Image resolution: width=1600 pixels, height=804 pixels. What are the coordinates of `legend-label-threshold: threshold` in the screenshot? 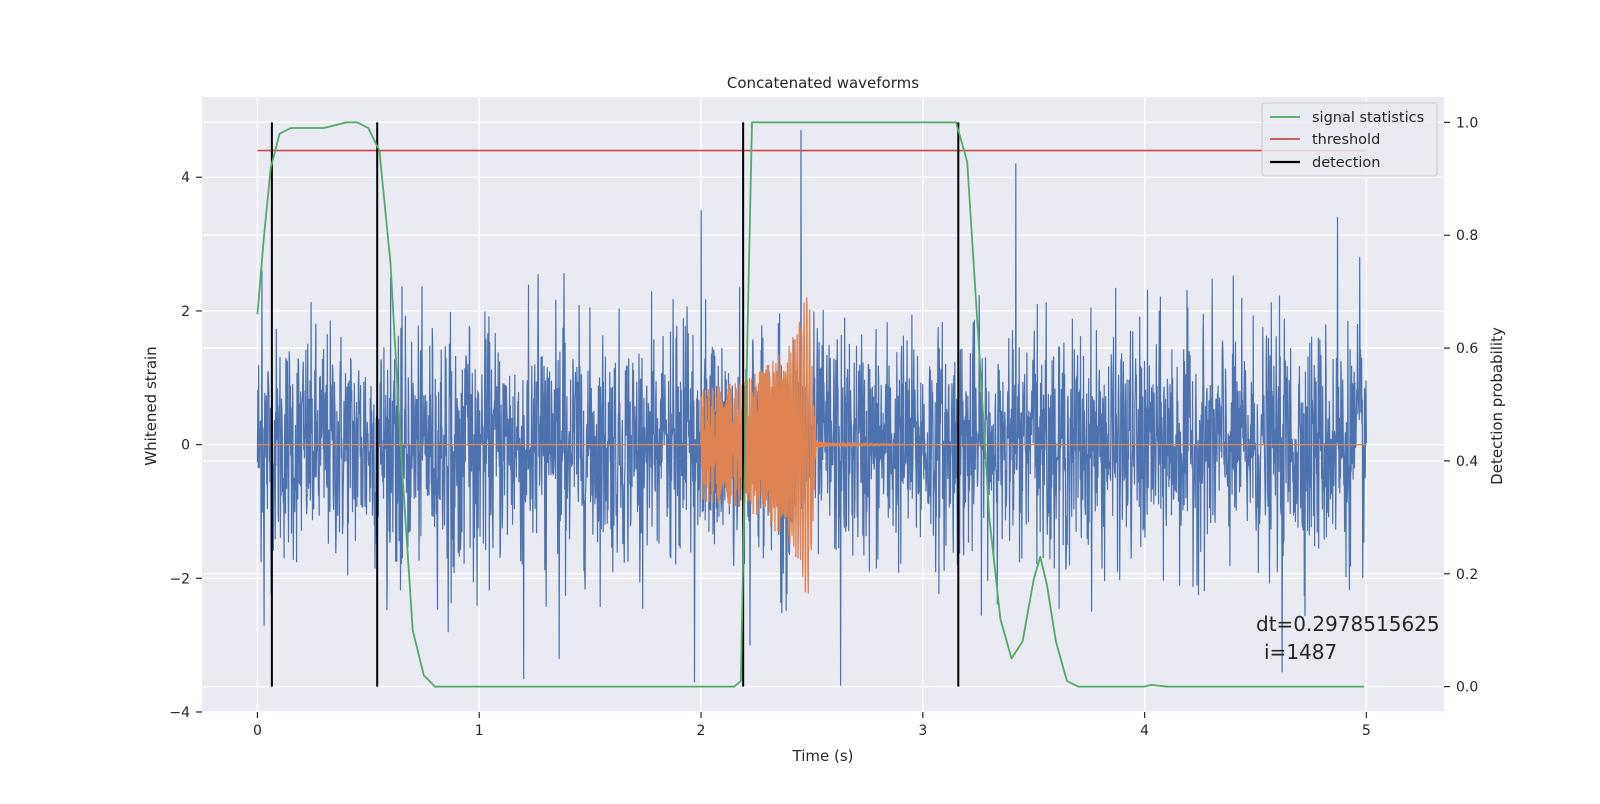 It's located at (1346, 140).